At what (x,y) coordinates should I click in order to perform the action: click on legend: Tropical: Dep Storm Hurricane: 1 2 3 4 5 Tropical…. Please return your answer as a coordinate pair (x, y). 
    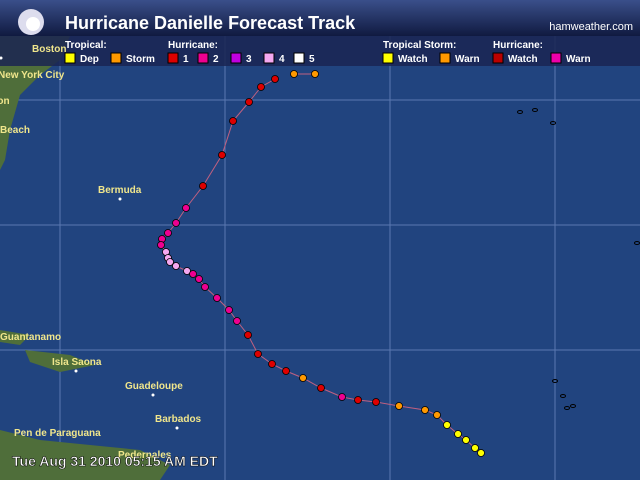
    Looking at the image, I should click on (327, 52).